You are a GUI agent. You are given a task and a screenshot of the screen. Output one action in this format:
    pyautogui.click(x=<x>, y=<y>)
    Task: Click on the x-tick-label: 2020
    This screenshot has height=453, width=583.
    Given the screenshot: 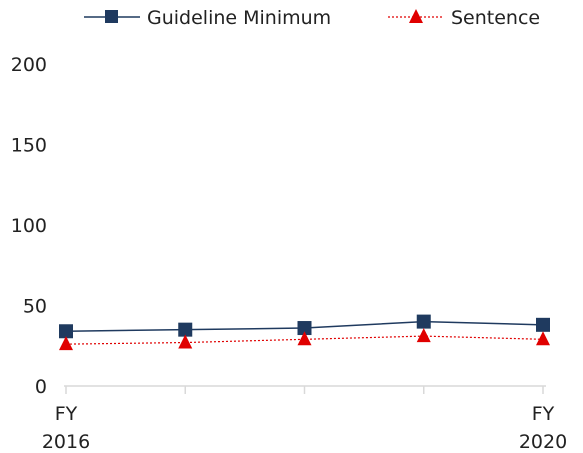 What is the action you would take?
    pyautogui.click(x=543, y=442)
    